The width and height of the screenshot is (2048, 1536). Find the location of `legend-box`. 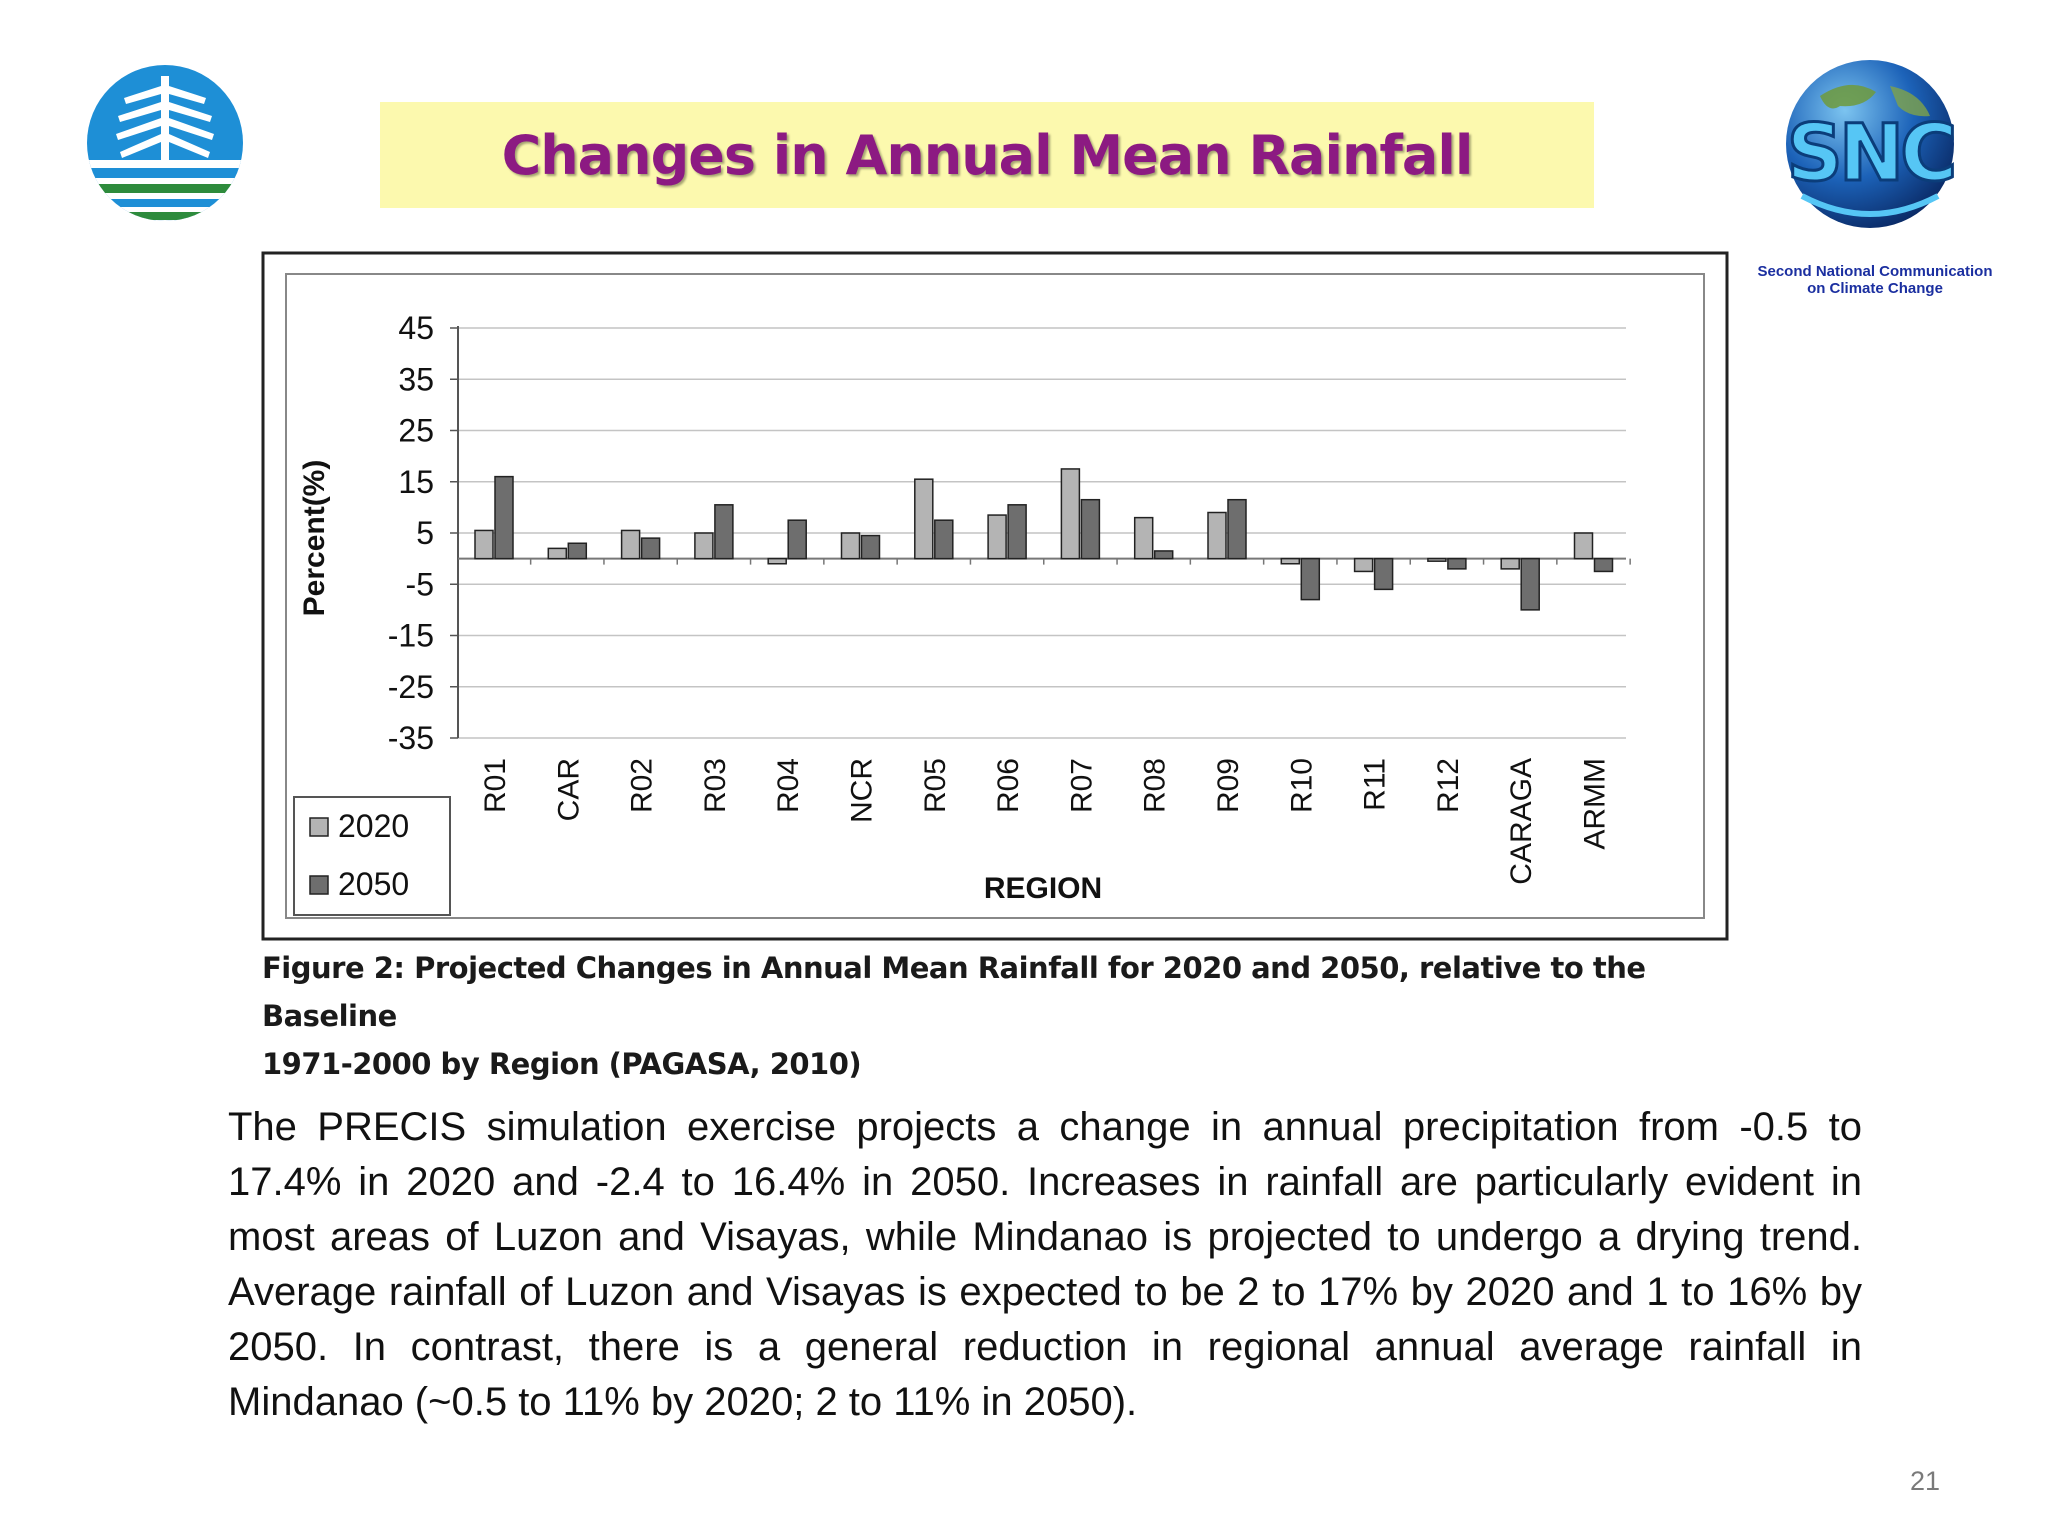

legend-box is located at coordinates (372, 856).